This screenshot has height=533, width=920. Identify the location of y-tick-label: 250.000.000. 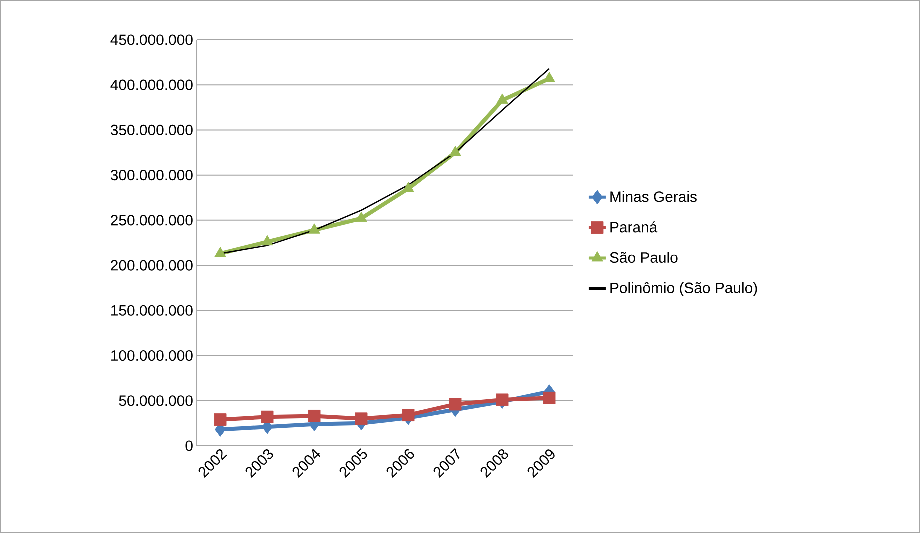
(152, 220).